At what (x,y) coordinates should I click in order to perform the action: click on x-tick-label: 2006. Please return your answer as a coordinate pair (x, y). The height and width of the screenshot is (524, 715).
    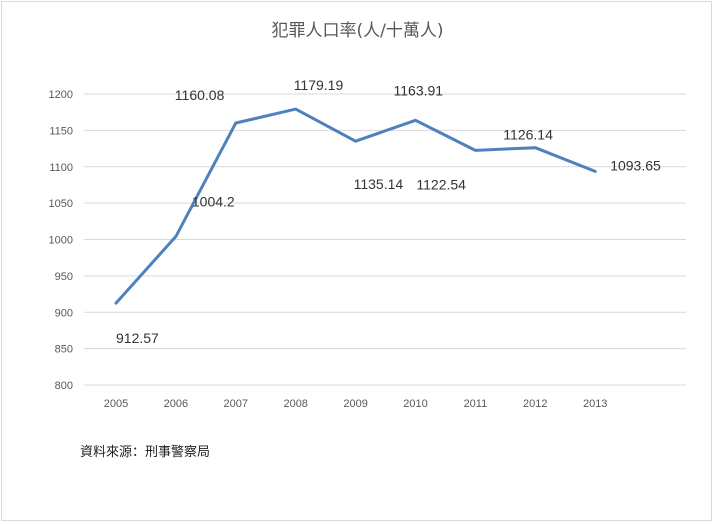
    Looking at the image, I should click on (176, 404).